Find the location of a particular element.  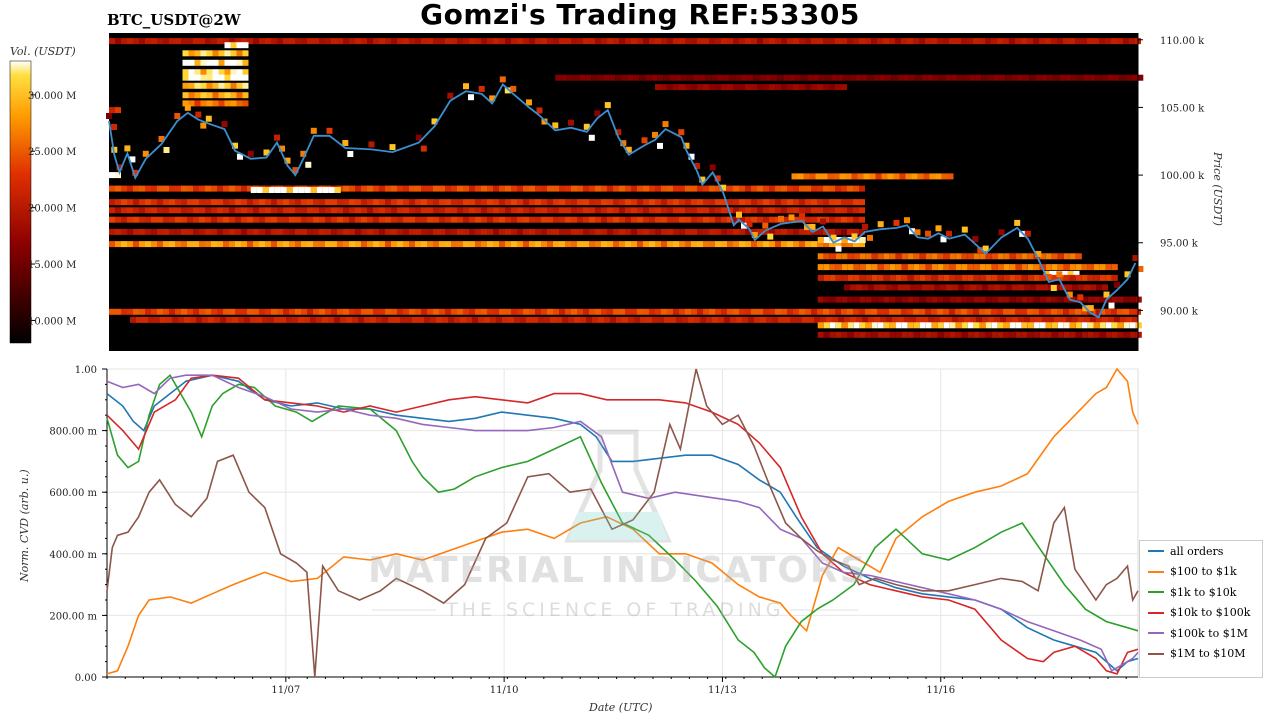

colorbar-tick-label: 20.000 M is located at coordinates (52, 209).